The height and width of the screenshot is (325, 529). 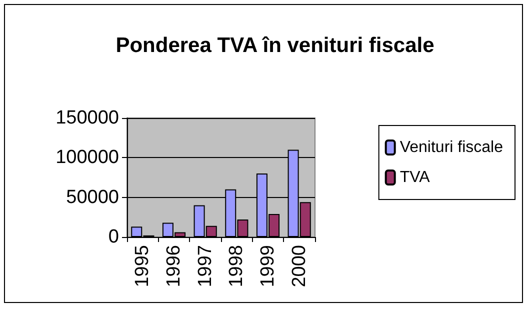 I want to click on x-tick-label: 1997, so click(x=205, y=266).